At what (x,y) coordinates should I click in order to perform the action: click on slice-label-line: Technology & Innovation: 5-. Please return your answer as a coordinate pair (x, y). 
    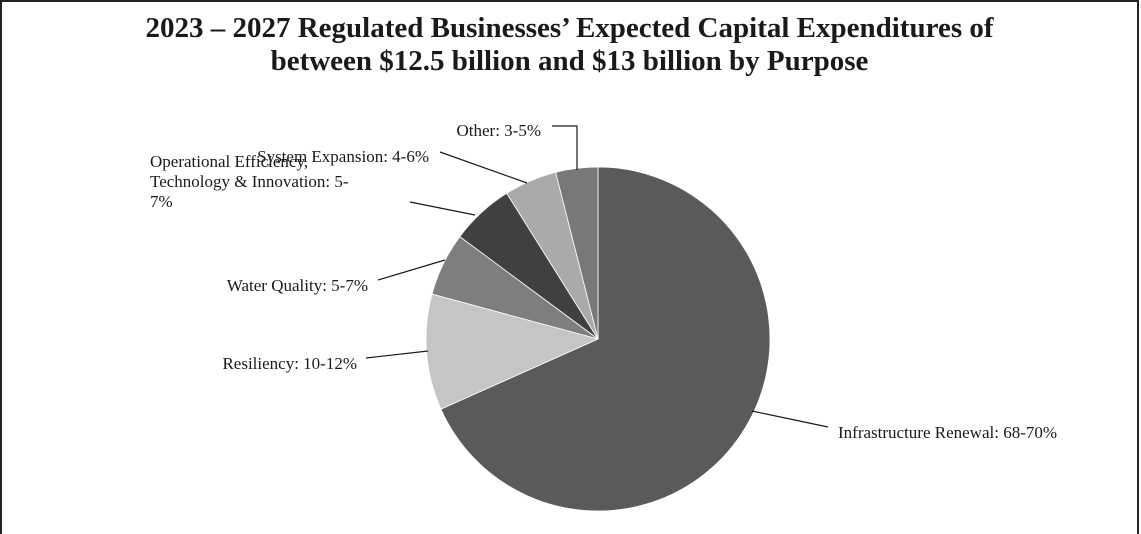
    Looking at the image, I should click on (249, 181).